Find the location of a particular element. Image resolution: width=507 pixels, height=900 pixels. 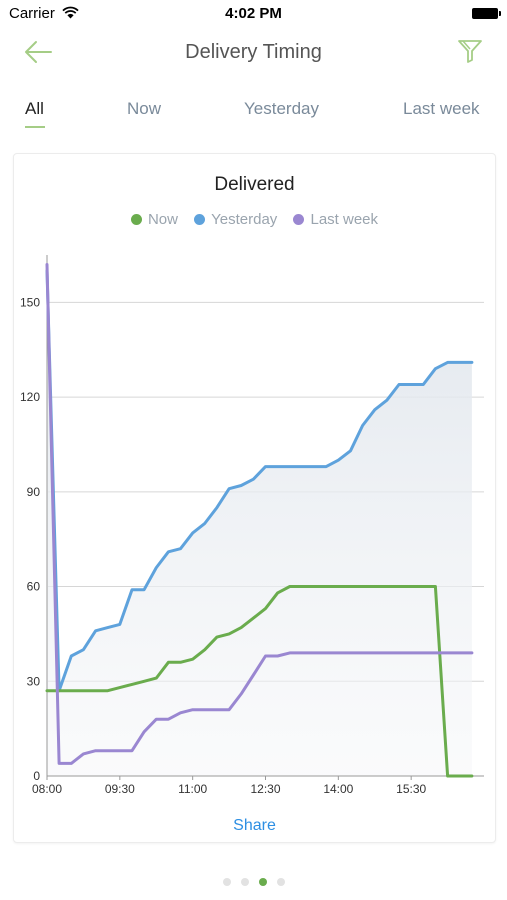

y-tick-label: 90 is located at coordinates (34, 492).